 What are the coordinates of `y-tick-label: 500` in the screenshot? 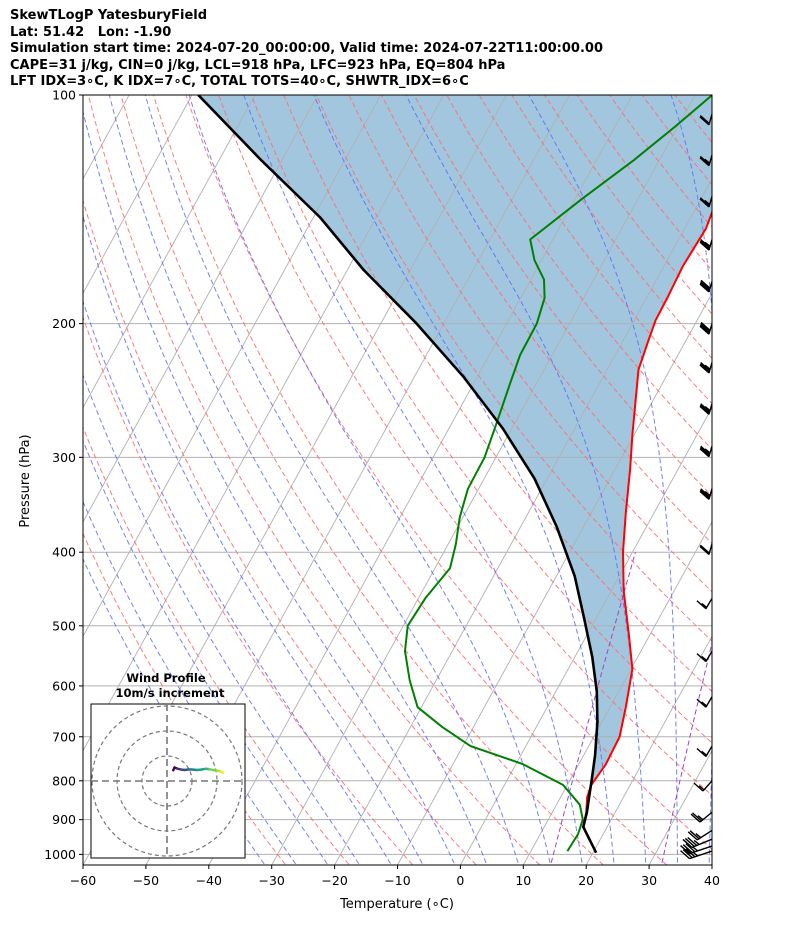 It's located at (64, 625).